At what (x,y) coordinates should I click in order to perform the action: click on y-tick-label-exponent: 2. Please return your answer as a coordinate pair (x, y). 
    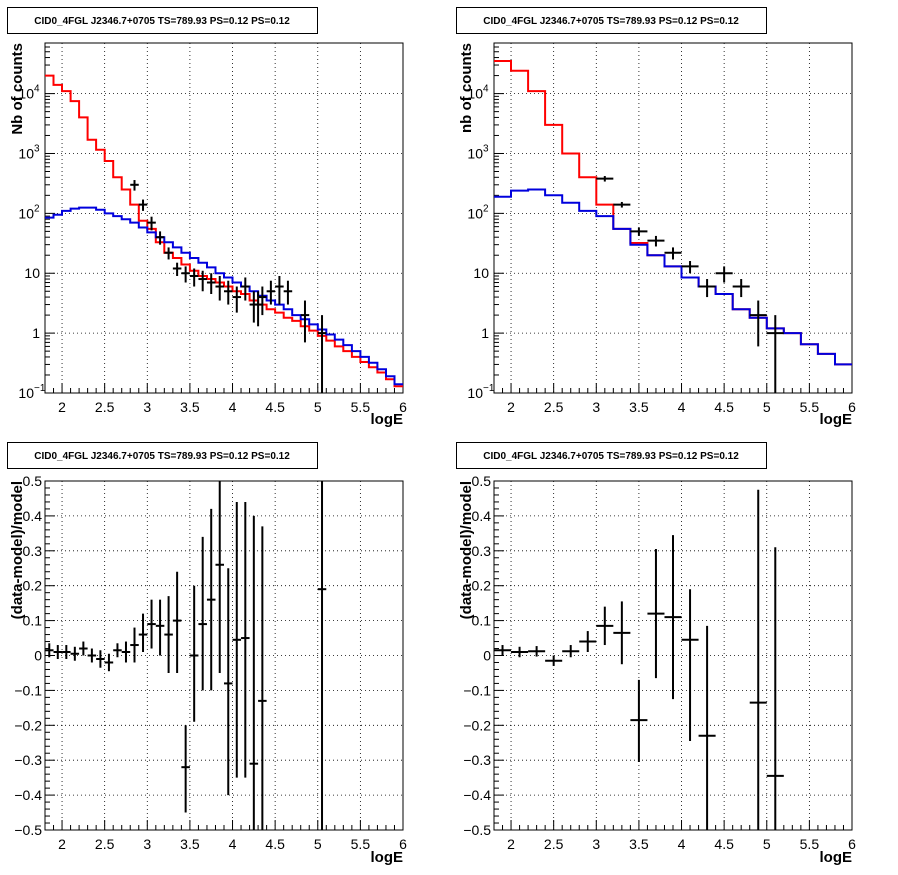
    Looking at the image, I should click on (486, 208).